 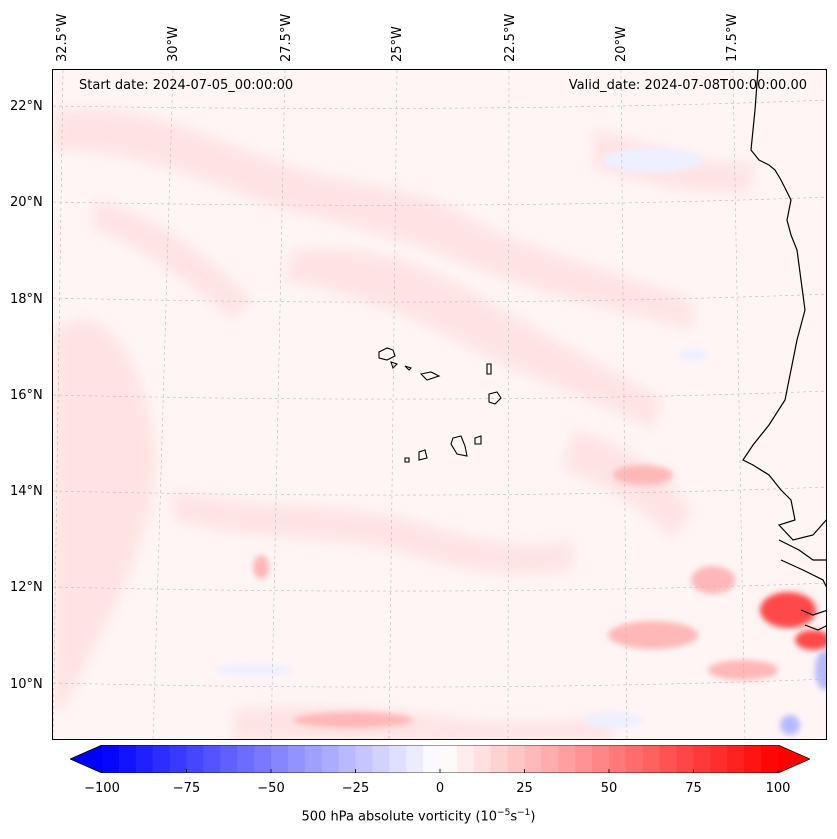 What do you see at coordinates (26, 587) in the screenshot?
I see `latitude-label: 12°N` at bounding box center [26, 587].